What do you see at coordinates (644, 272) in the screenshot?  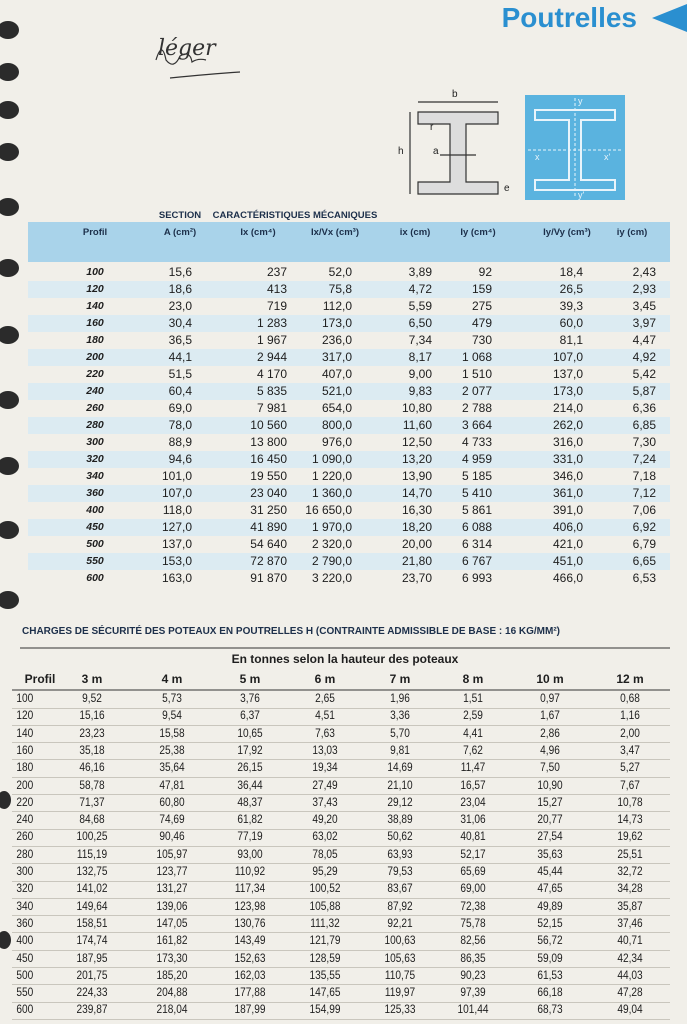 I see `value-cell: 2,43` at bounding box center [644, 272].